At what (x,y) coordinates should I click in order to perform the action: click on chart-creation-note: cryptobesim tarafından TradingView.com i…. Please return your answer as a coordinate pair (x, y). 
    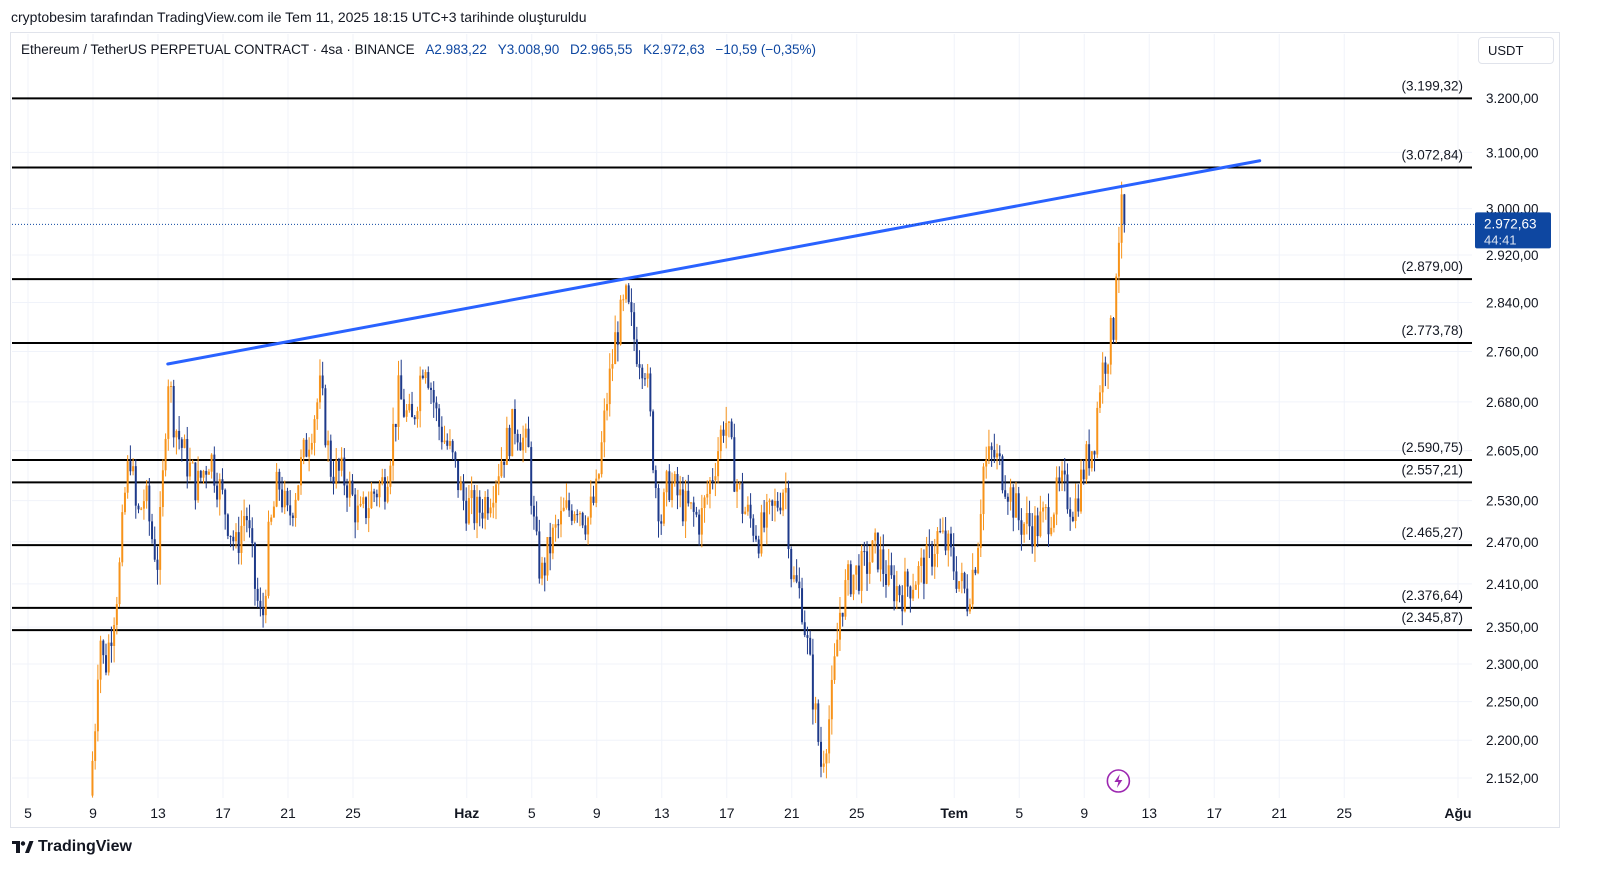
    Looking at the image, I should click on (299, 17).